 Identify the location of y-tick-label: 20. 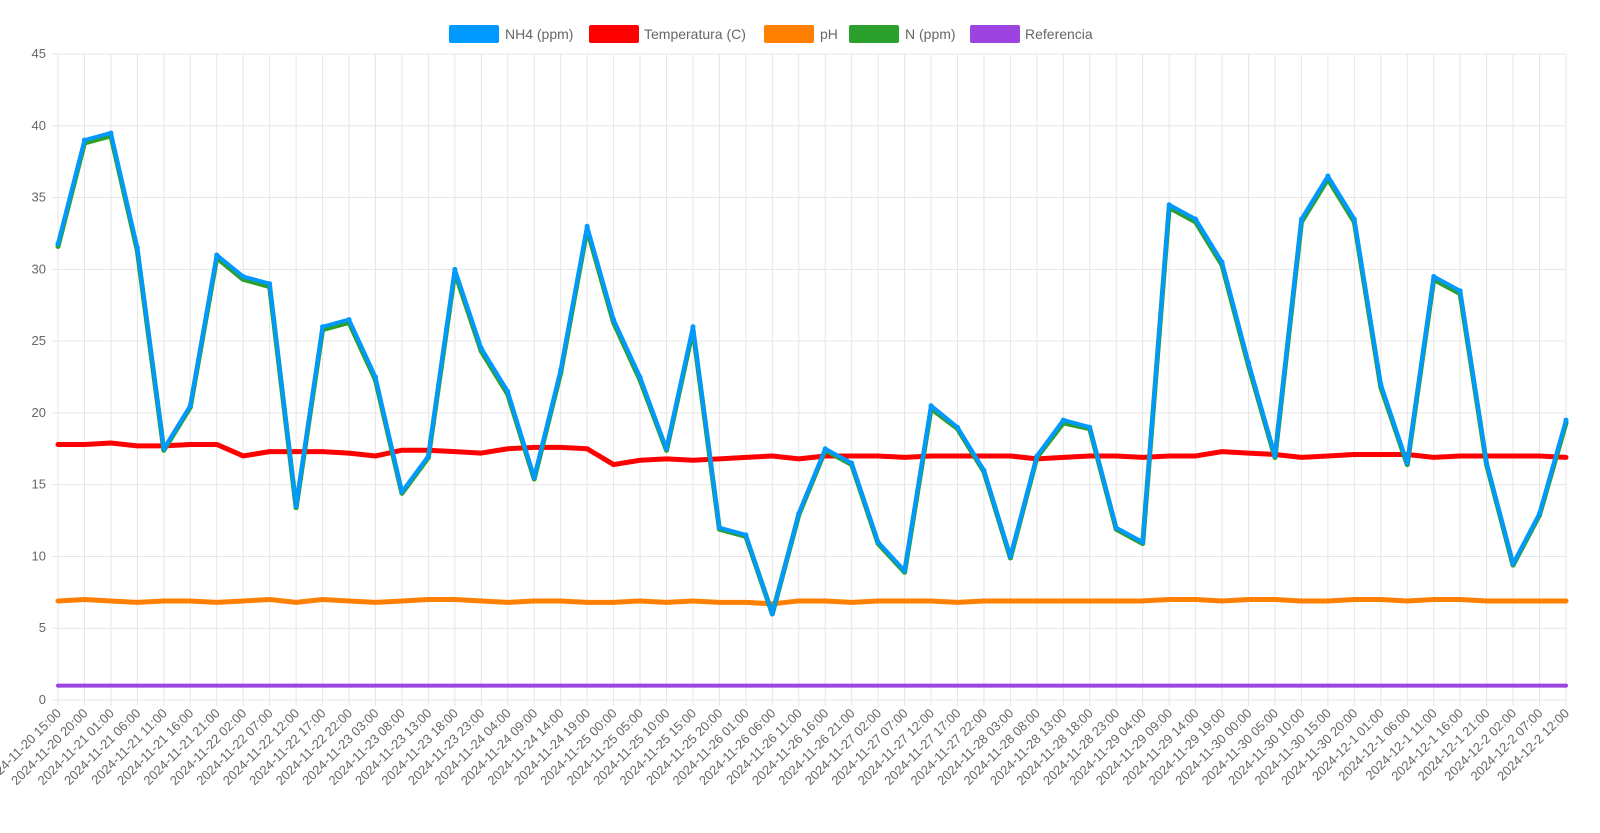
(39, 412).